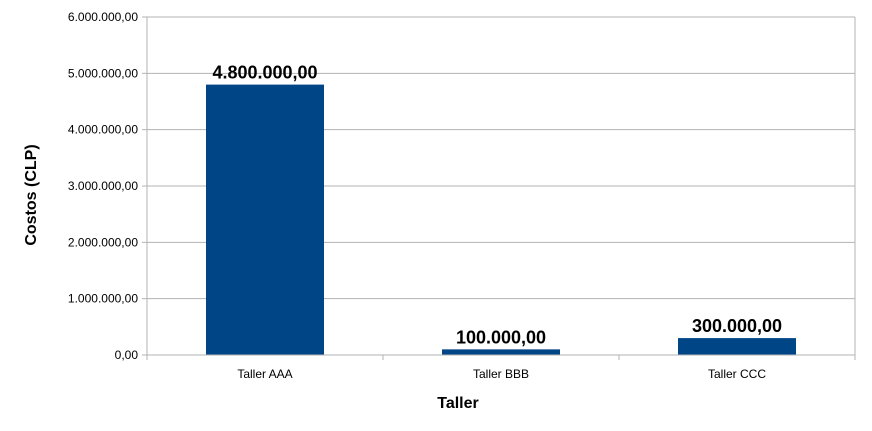 The image size is (872, 431). What do you see at coordinates (103, 17) in the screenshot?
I see `y-tick-label: 6.000.000,00` at bounding box center [103, 17].